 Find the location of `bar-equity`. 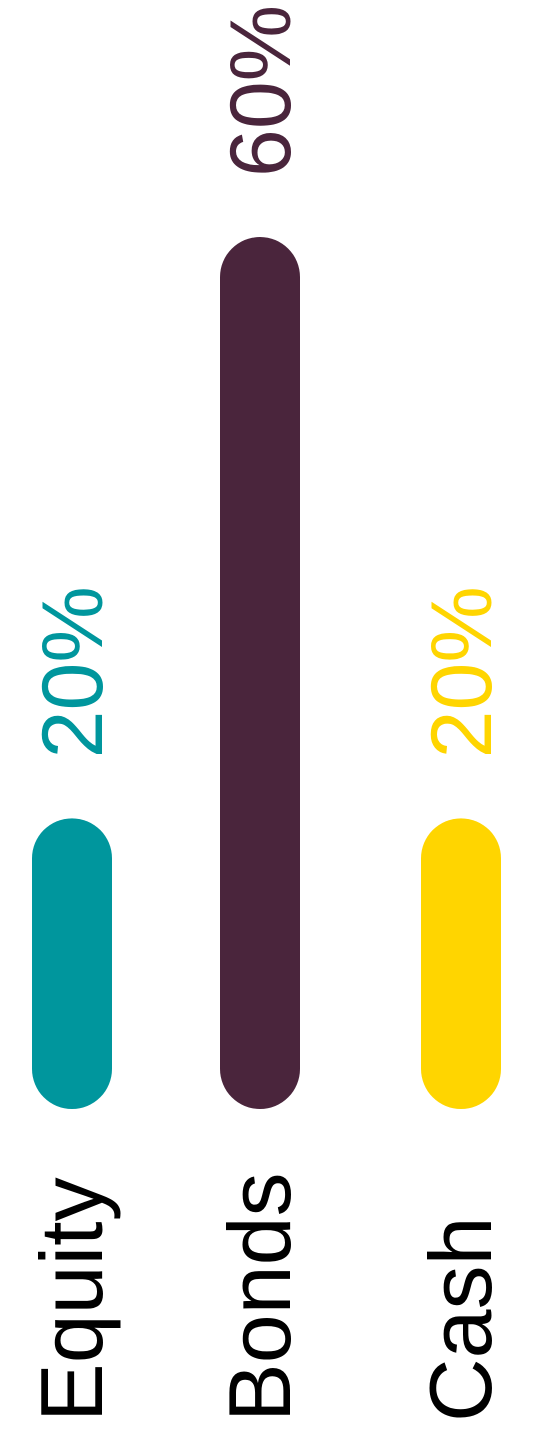

bar-equity is located at coordinates (72, 963).